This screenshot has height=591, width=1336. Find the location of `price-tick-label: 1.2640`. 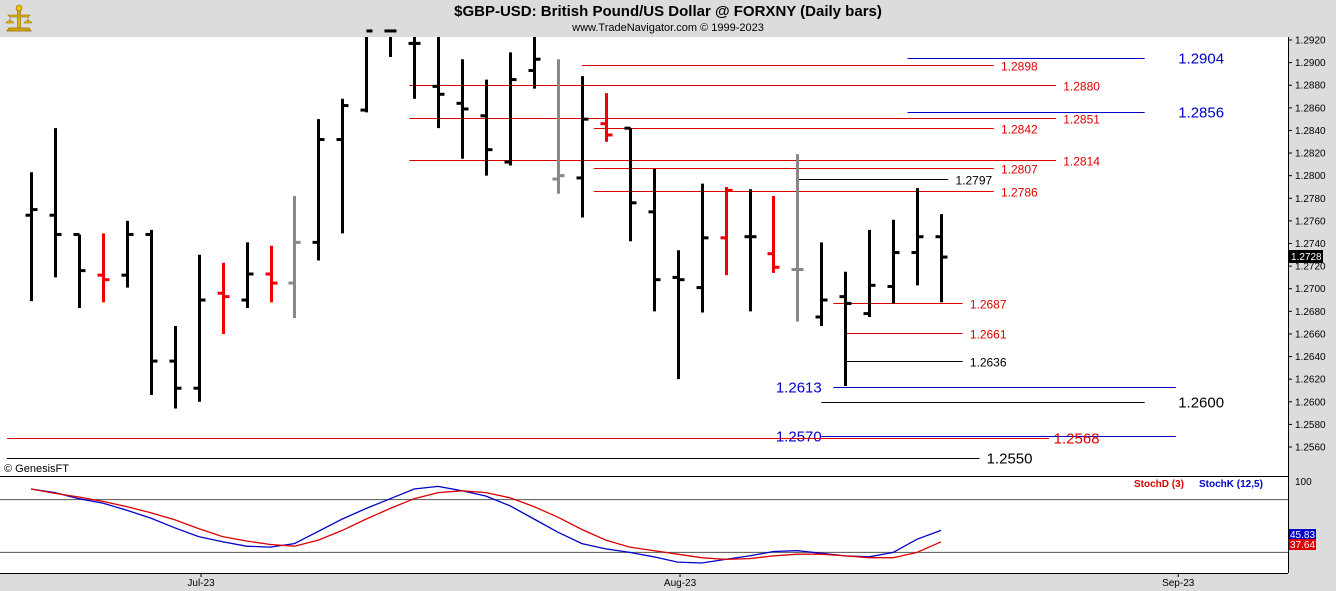

price-tick-label: 1.2640 is located at coordinates (1310, 357).